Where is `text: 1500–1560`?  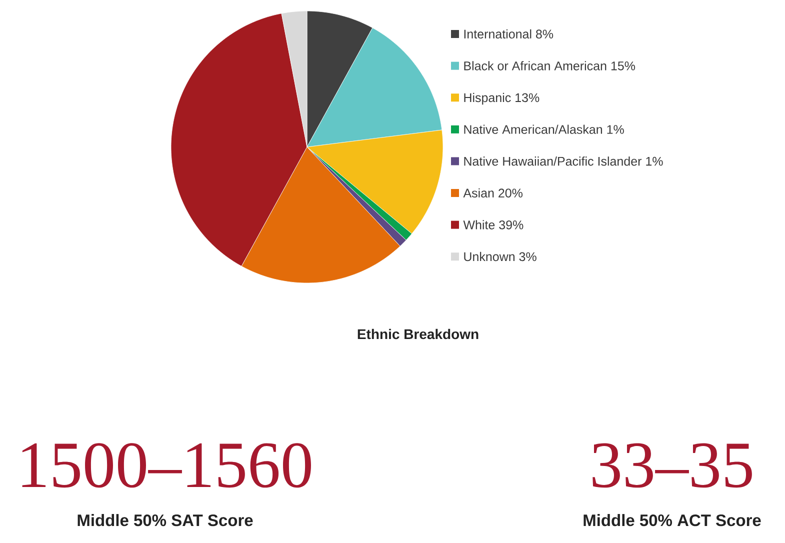
text: 1500–1560 is located at coordinates (166, 465).